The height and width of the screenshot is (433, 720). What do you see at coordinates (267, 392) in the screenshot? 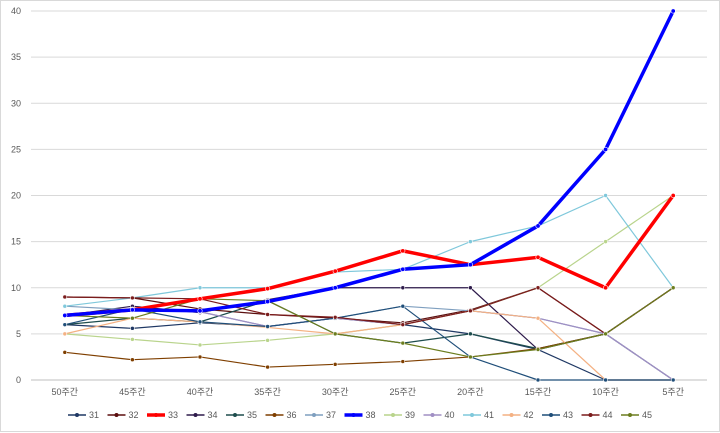
I see `x-tick-label: 35주간` at bounding box center [267, 392].